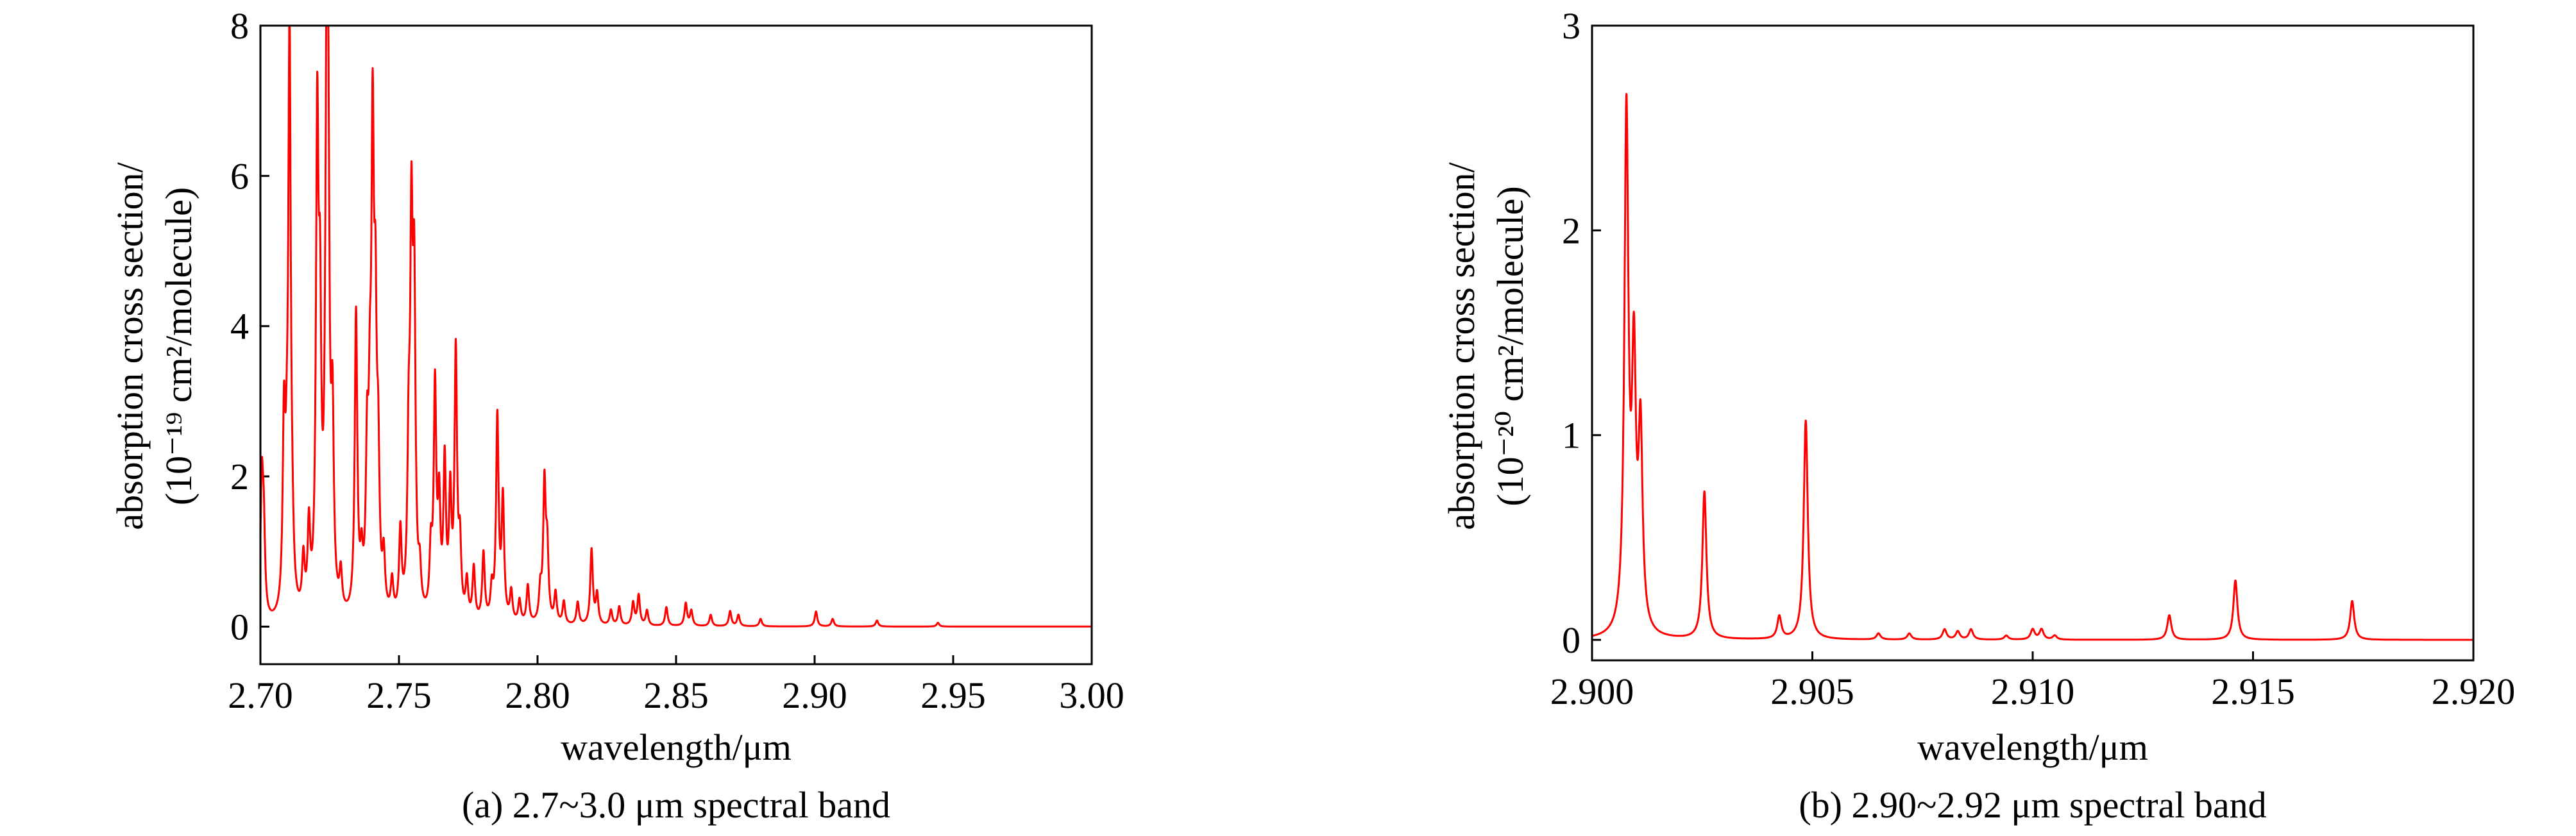  I want to click on y-axis-label-line2-a: (10⁻¹⁹ cm²/molecule), so click(178, 346).